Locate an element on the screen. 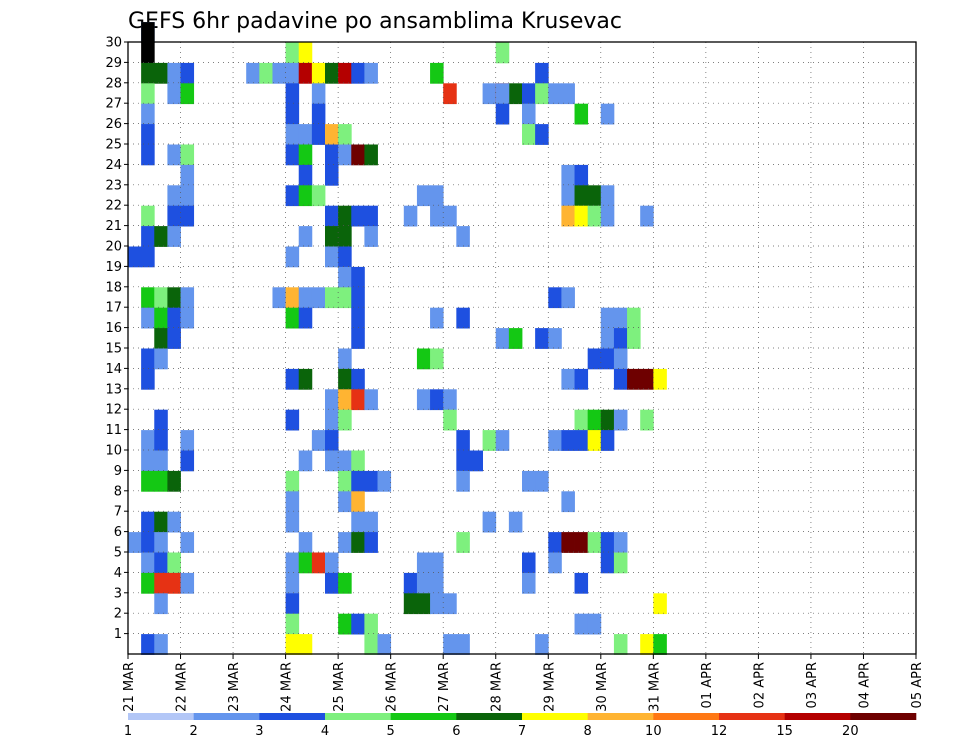  y-tick-label: 8 is located at coordinates (118, 491).